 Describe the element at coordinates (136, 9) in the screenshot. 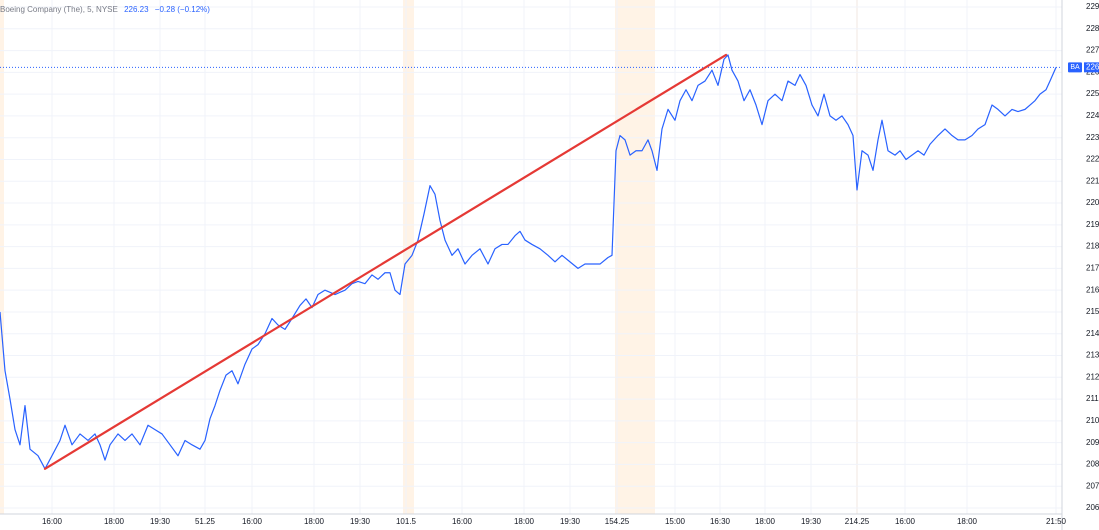

I see `header-price: 226.23` at that location.